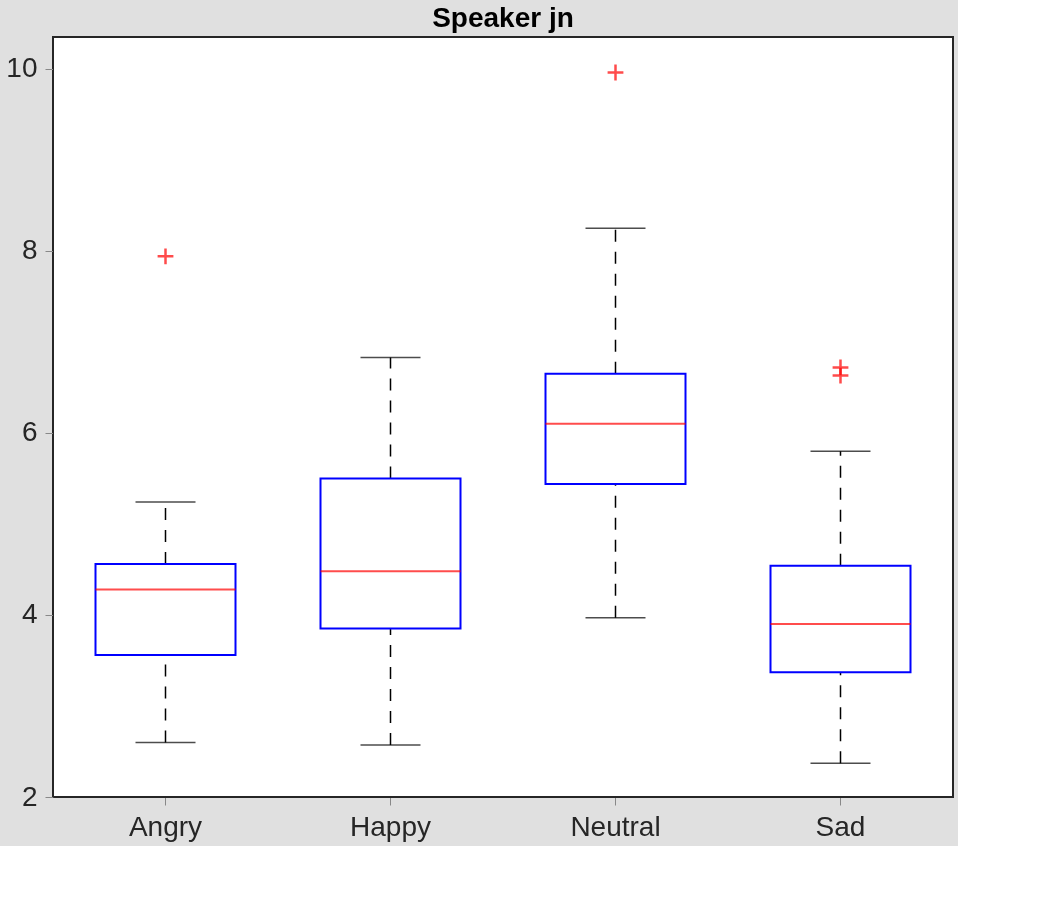 This screenshot has height=917, width=1038. What do you see at coordinates (29, 432) in the screenshot?
I see `y-tick-label: 6` at bounding box center [29, 432].